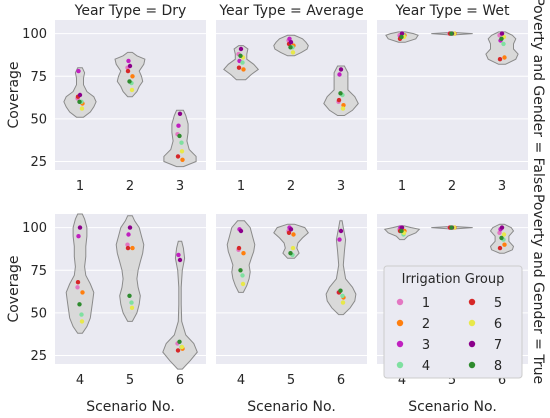 Image resolution: width=550 pixels, height=418 pixels. What do you see at coordinates (426, 303) in the screenshot?
I see `legend-label: 1` at bounding box center [426, 303].